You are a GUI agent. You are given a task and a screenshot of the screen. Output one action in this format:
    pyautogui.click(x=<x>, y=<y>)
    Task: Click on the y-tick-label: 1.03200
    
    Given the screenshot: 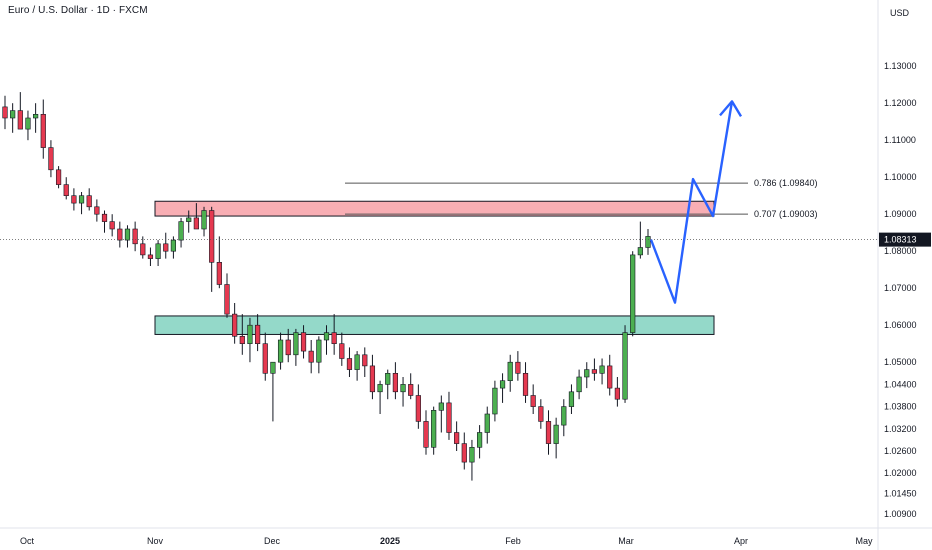 What is the action you would take?
    pyautogui.click(x=900, y=429)
    